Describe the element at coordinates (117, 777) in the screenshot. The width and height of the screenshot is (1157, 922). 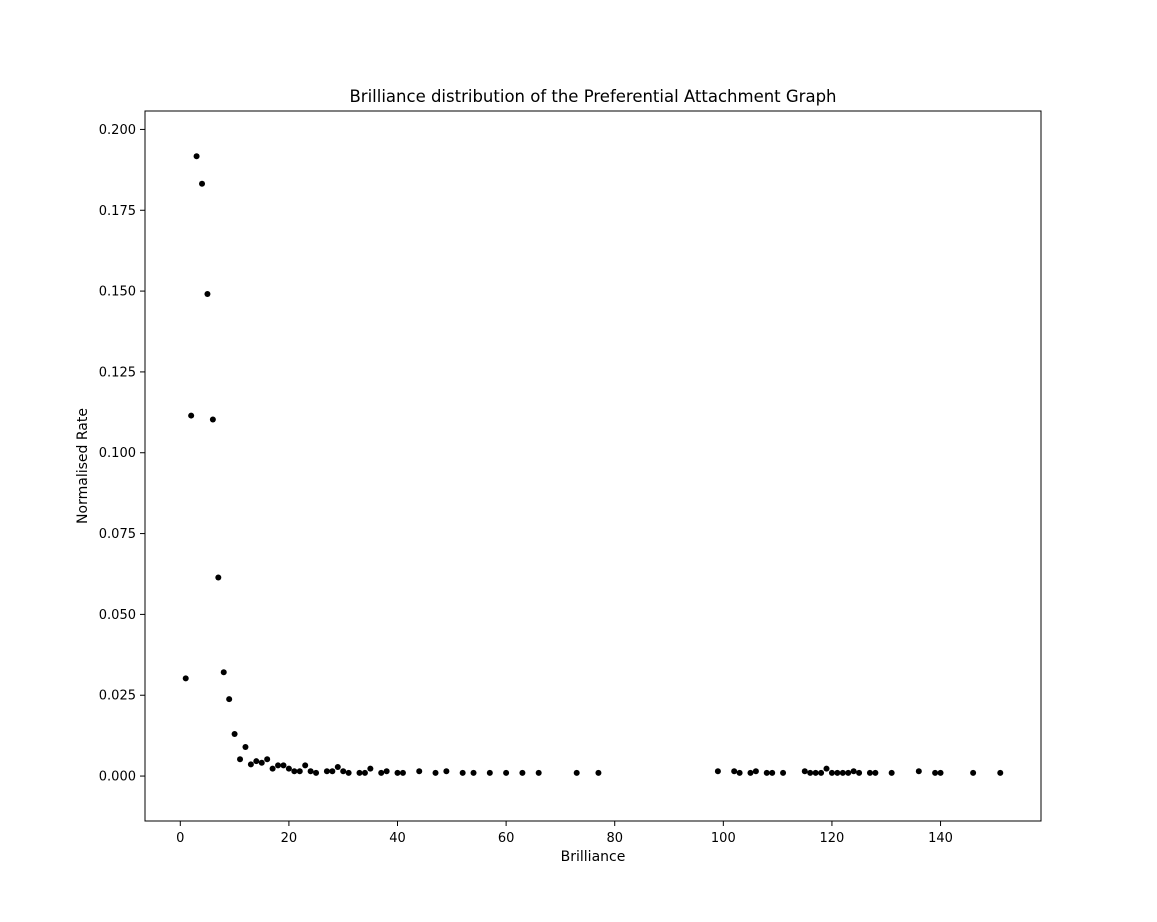
I see `y-tick-label: 0.000` at that location.